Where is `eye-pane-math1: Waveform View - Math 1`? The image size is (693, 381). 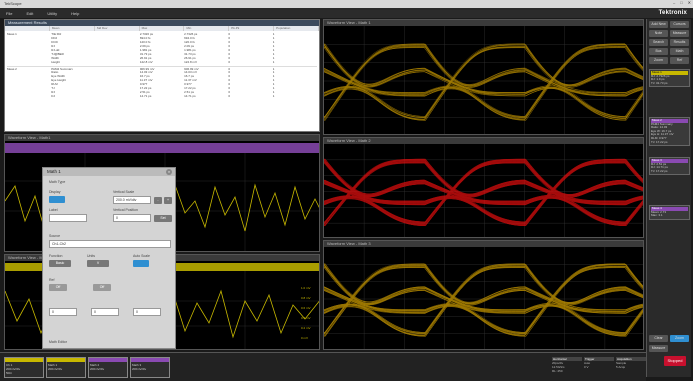
eye-pane-math1: Waveform View - Math 1 is located at coordinates (483, 77).